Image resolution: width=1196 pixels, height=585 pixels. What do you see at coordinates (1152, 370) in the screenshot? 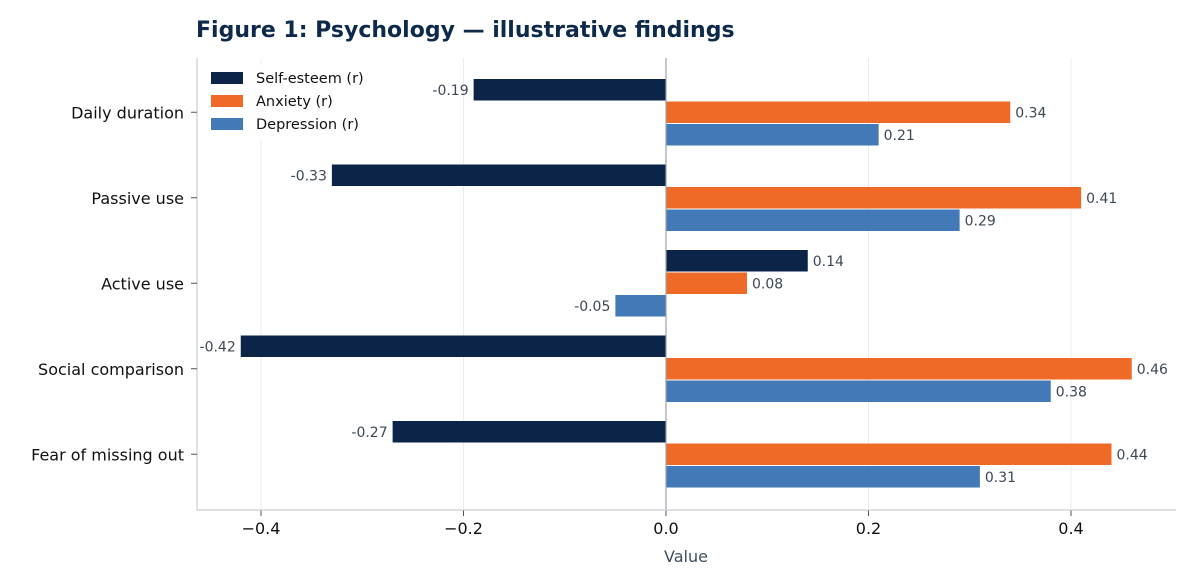
I see `data-label: 0.46` at bounding box center [1152, 370].